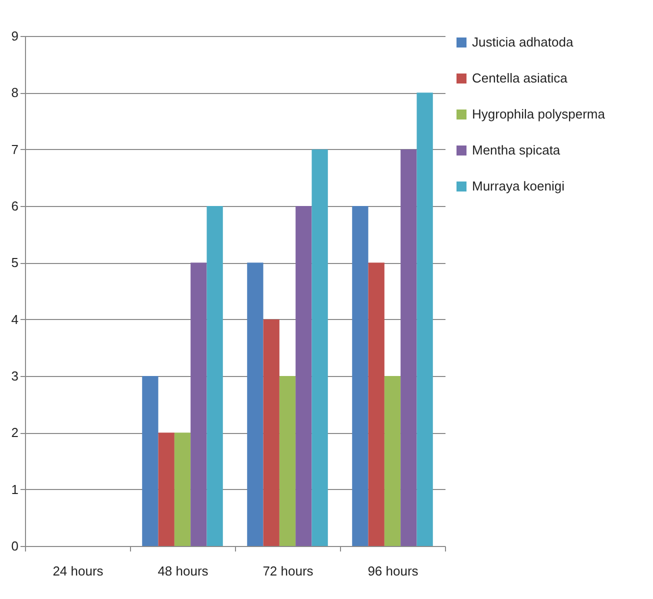 This screenshot has height=599, width=653. Describe the element at coordinates (516, 150) in the screenshot. I see `legend-label: Mentha spicata` at that location.